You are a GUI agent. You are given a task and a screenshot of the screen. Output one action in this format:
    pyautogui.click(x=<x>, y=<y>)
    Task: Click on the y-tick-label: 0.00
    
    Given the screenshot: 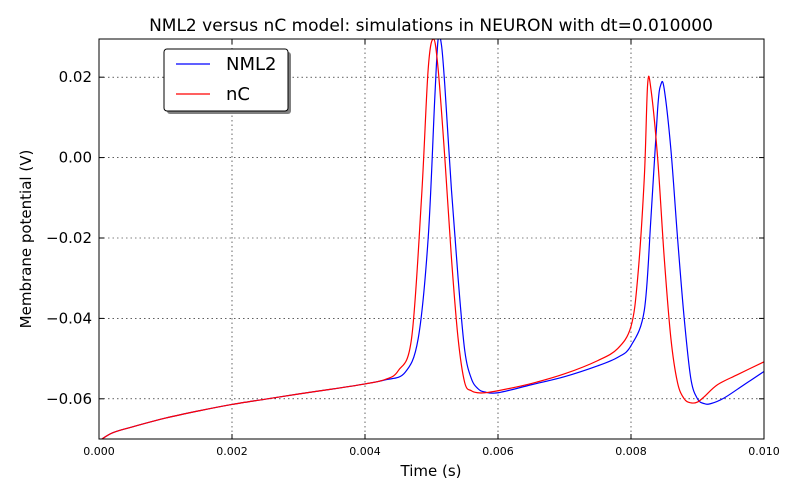 What is the action you would take?
    pyautogui.click(x=75, y=158)
    